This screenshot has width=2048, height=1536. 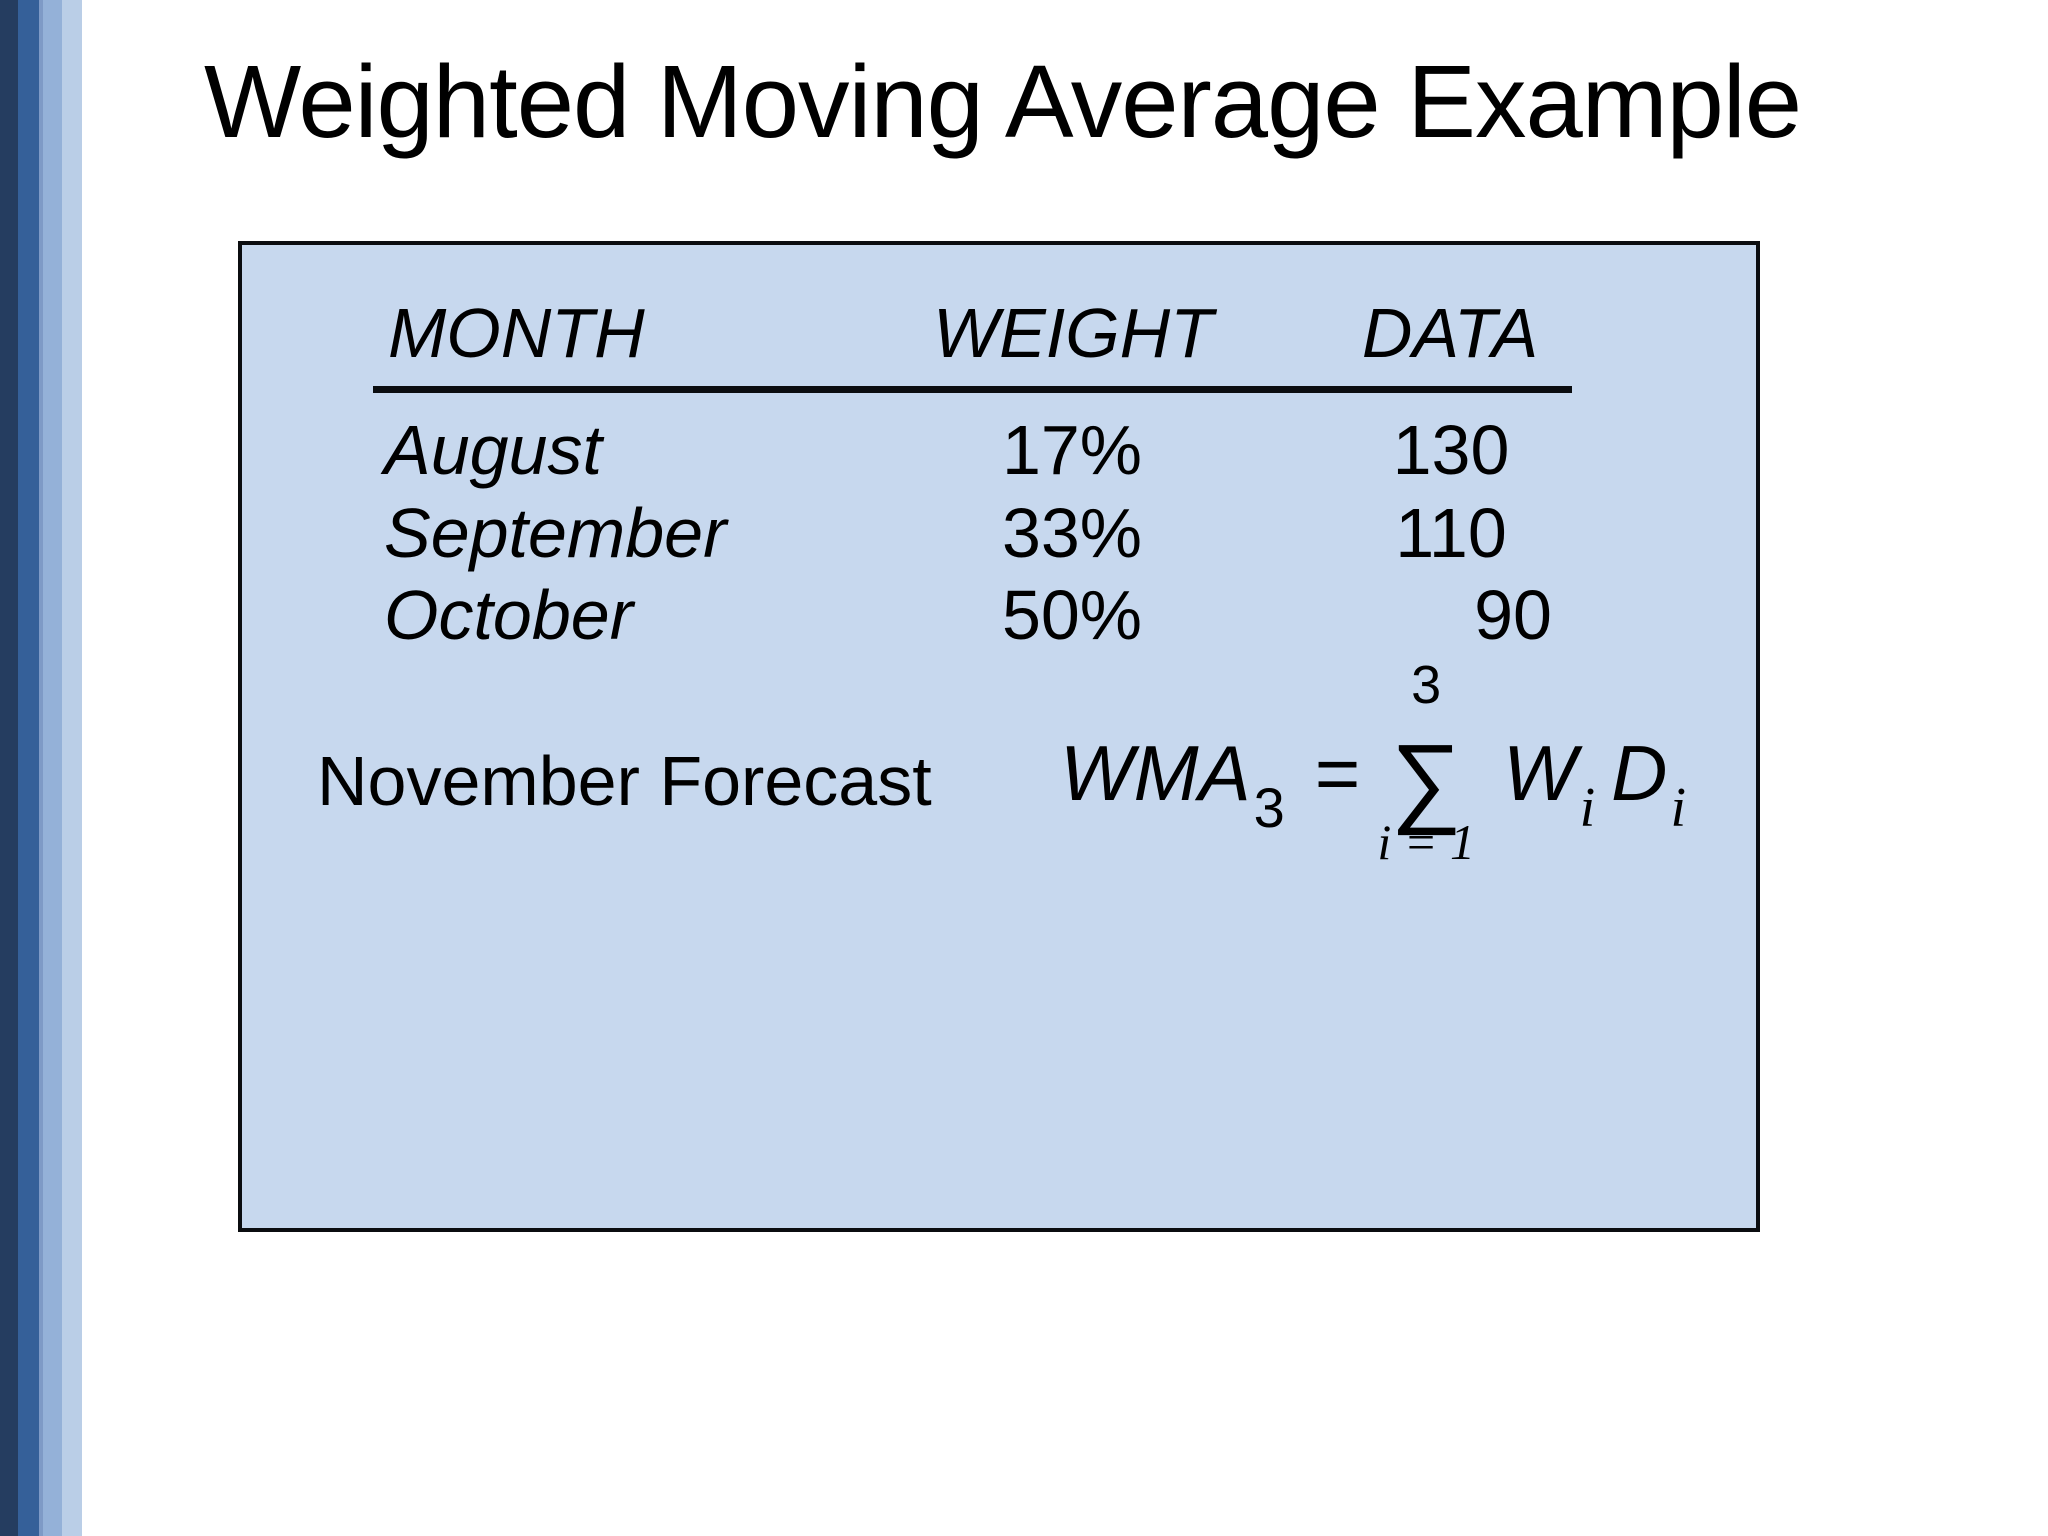 I want to click on table-header-rule, so click(x=972, y=389).